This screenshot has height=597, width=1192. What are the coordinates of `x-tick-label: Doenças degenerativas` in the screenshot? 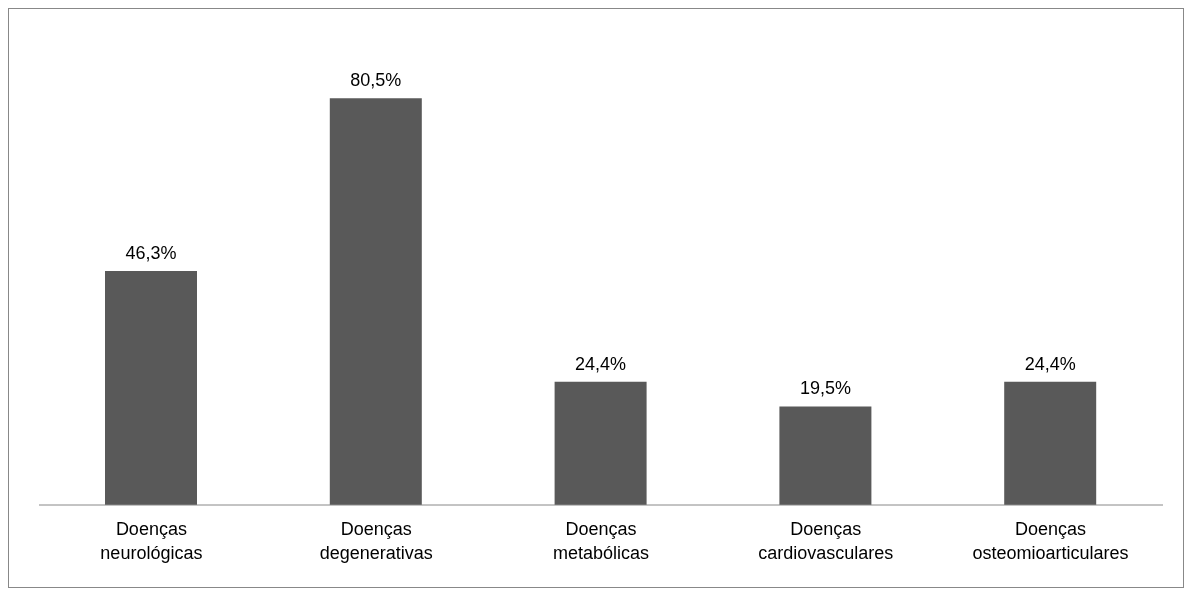 It's located at (376, 541).